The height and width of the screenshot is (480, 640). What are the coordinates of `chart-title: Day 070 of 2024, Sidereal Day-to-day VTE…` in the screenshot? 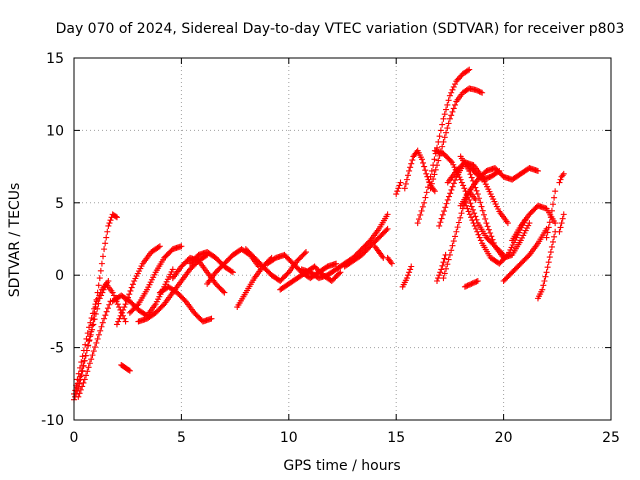 It's located at (340, 29).